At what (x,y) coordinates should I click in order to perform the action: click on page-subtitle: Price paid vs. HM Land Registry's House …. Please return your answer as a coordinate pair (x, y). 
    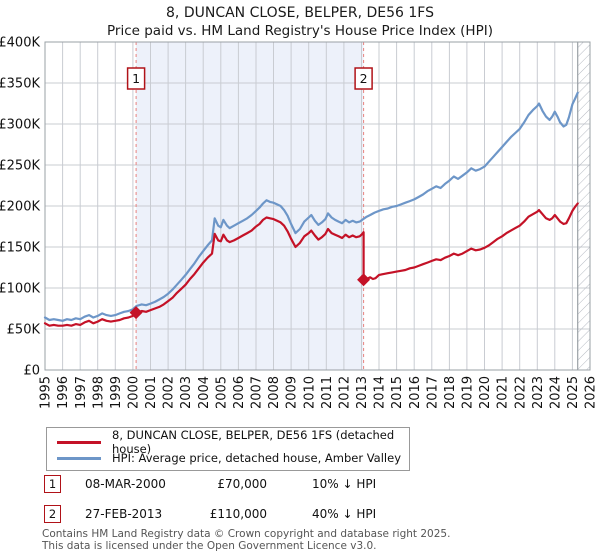
    Looking at the image, I should click on (300, 31).